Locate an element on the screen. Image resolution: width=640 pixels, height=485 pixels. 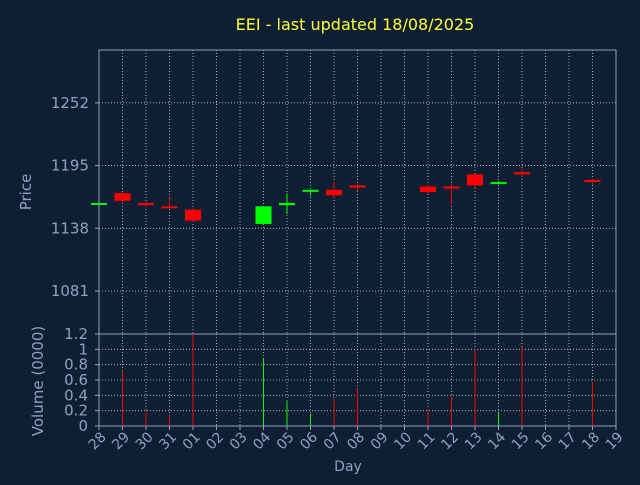
x-tick-label: 16 is located at coordinates (544, 441).